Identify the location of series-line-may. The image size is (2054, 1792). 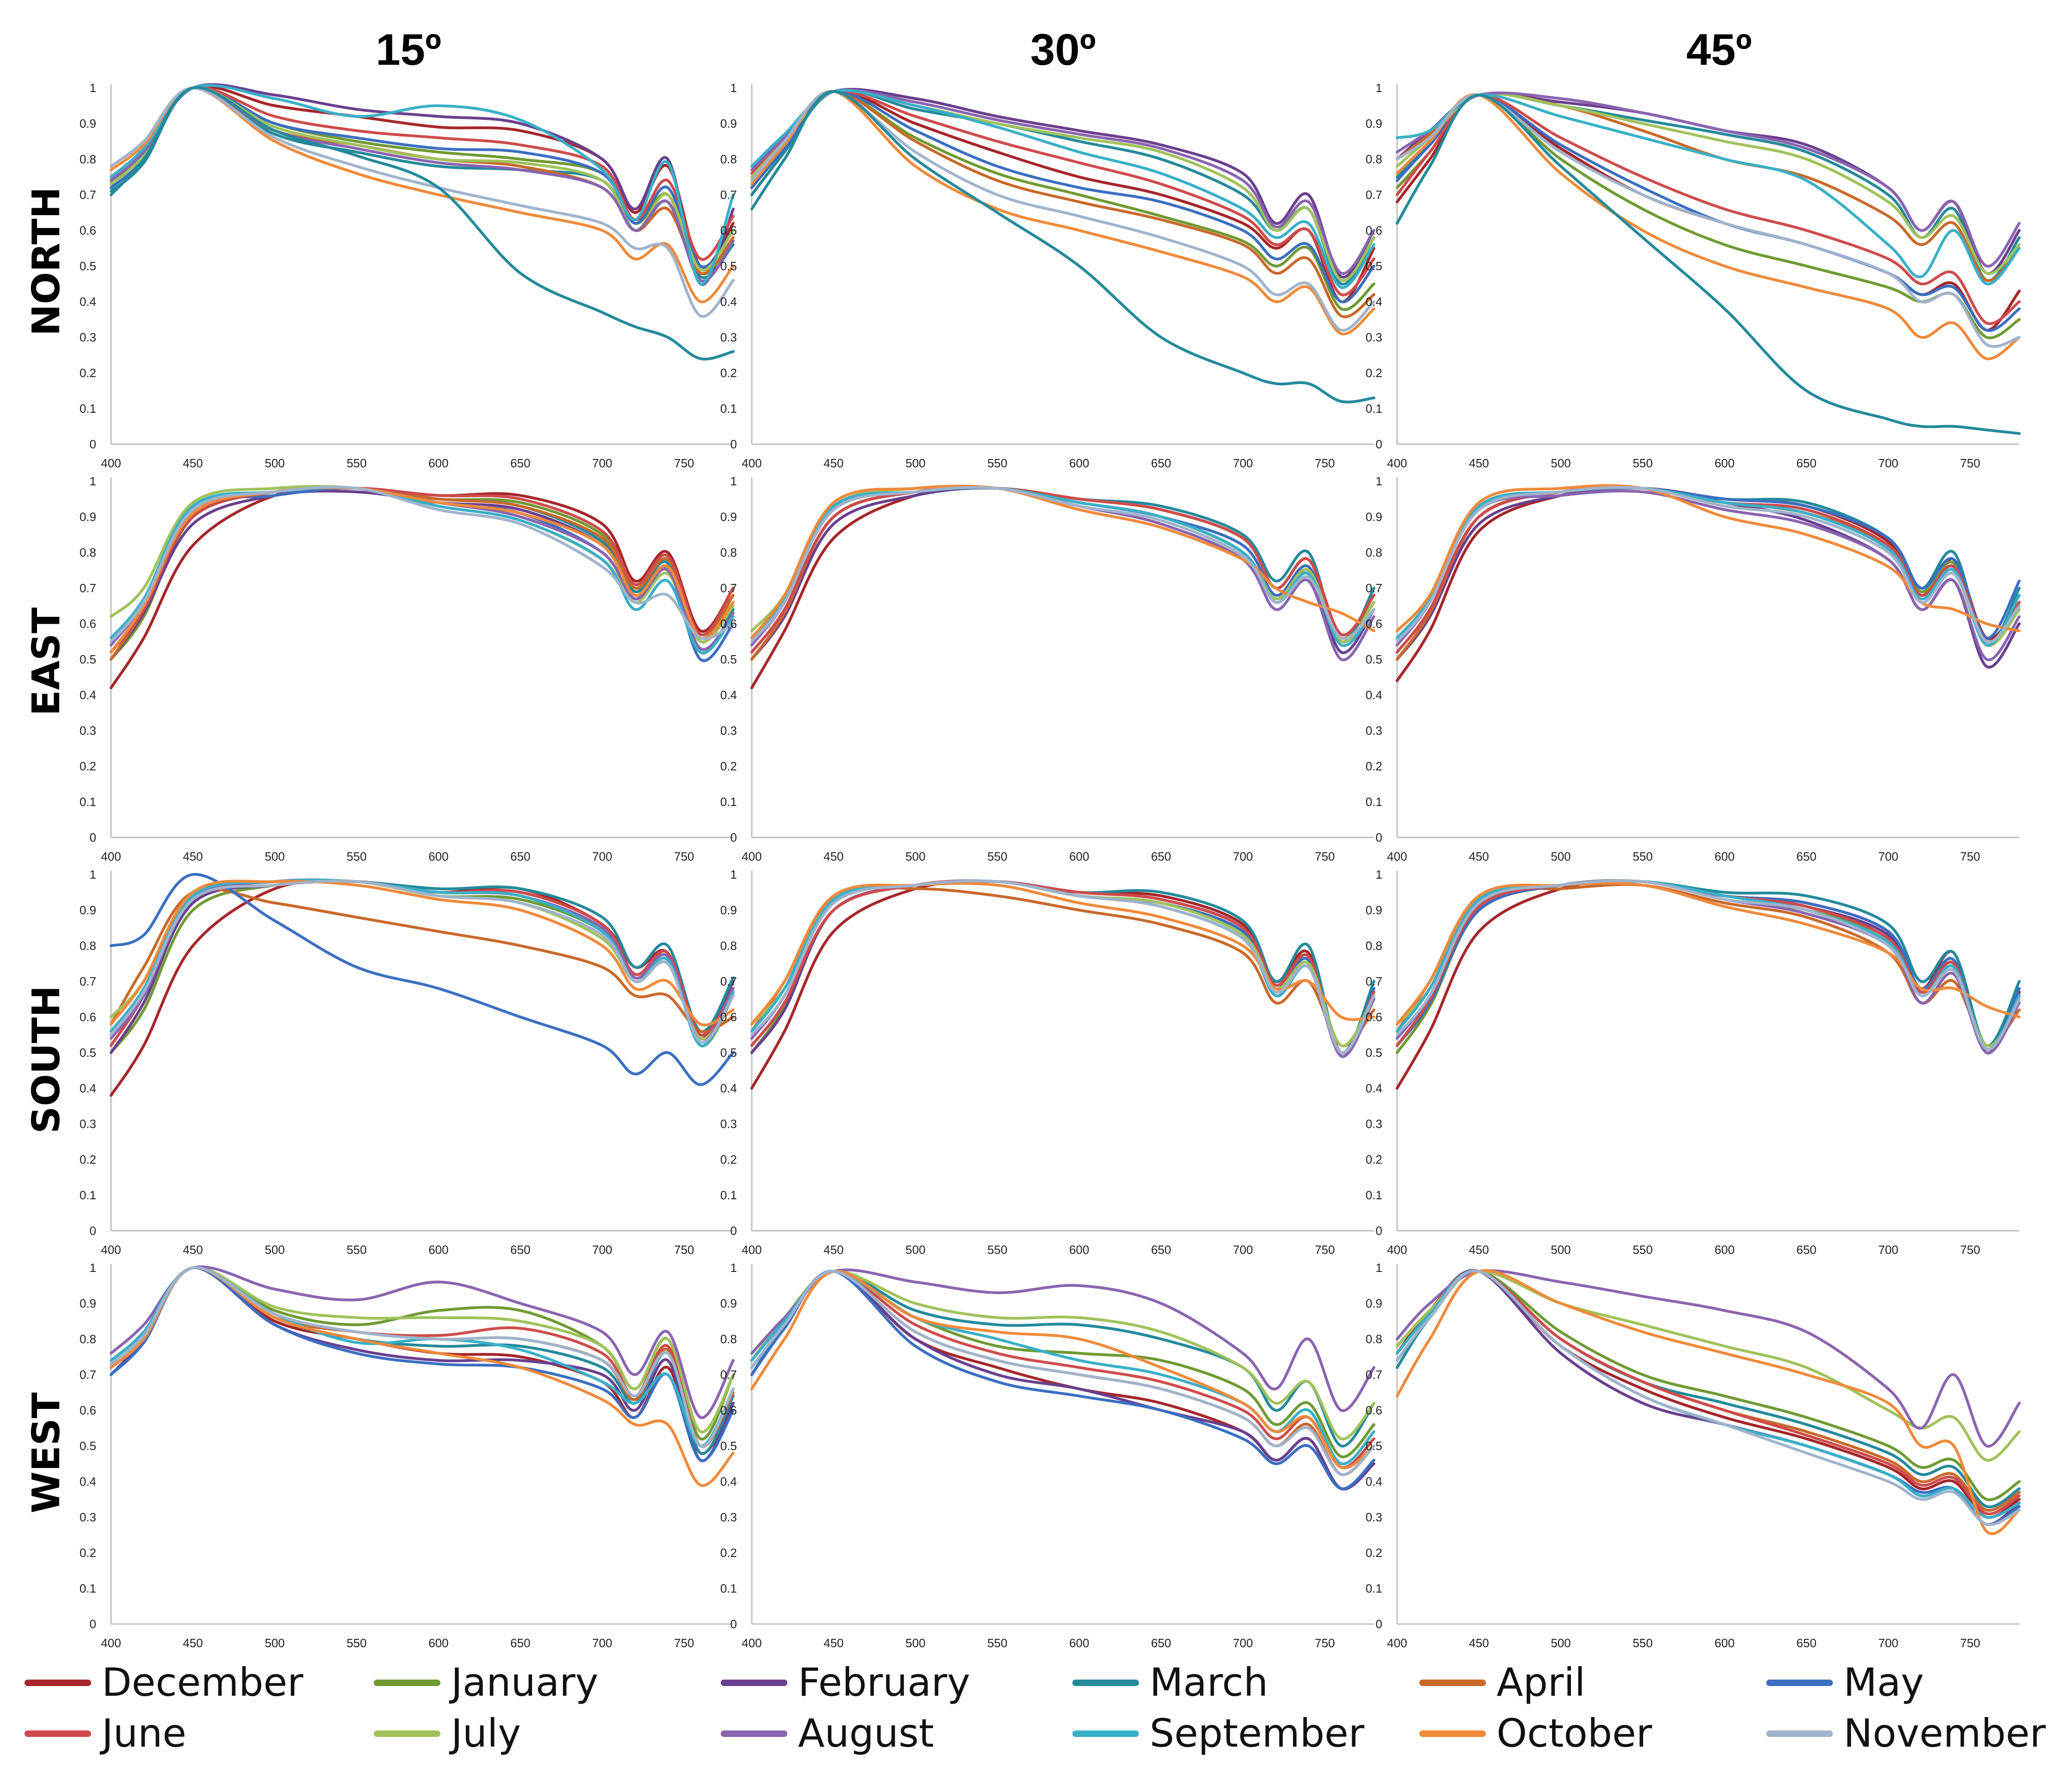
(1062, 1380).